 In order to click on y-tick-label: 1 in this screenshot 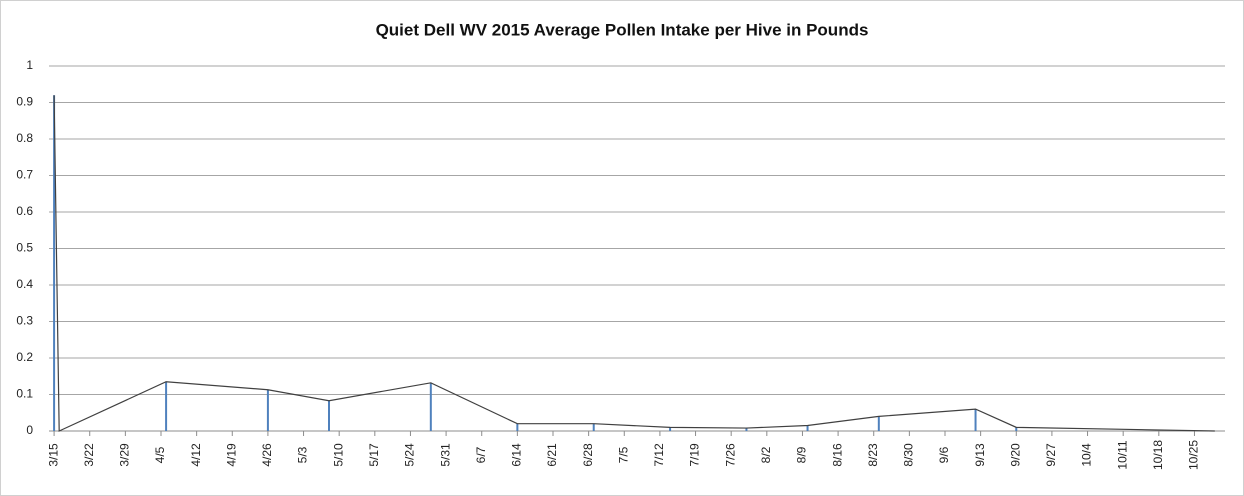, I will do `click(29, 65)`.